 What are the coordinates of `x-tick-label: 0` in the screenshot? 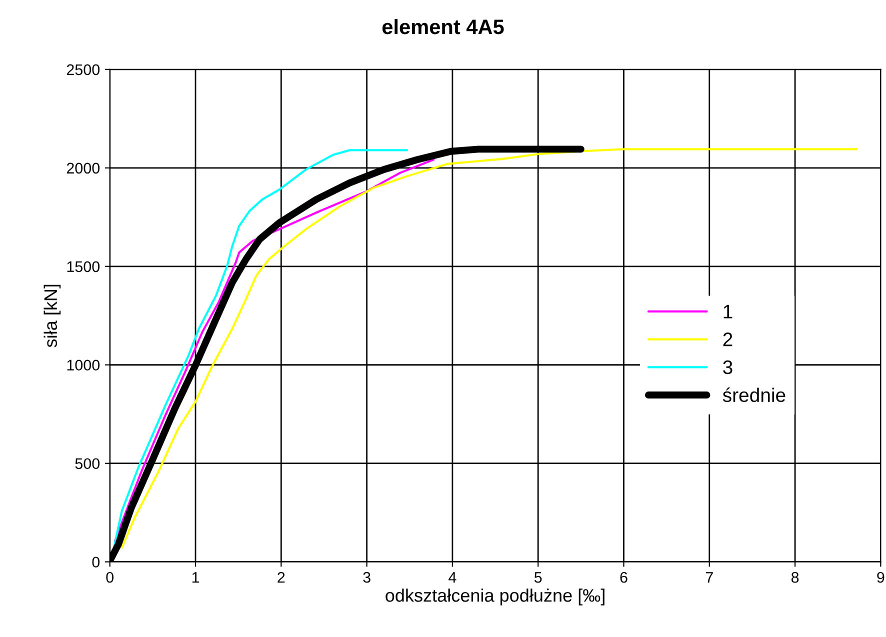 It's located at (110, 577).